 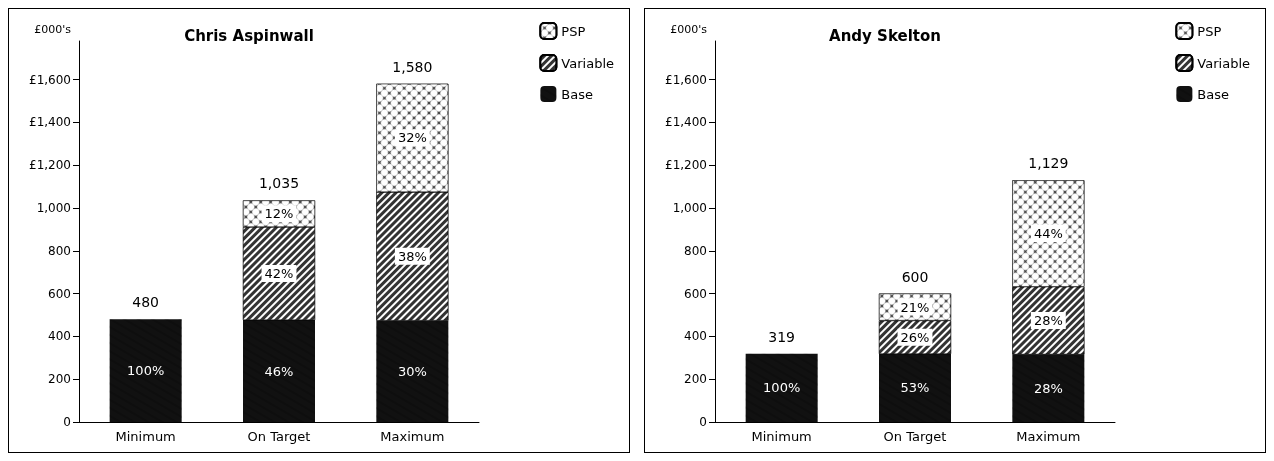 What do you see at coordinates (279, 214) in the screenshot?
I see `annotation: 12%` at bounding box center [279, 214].